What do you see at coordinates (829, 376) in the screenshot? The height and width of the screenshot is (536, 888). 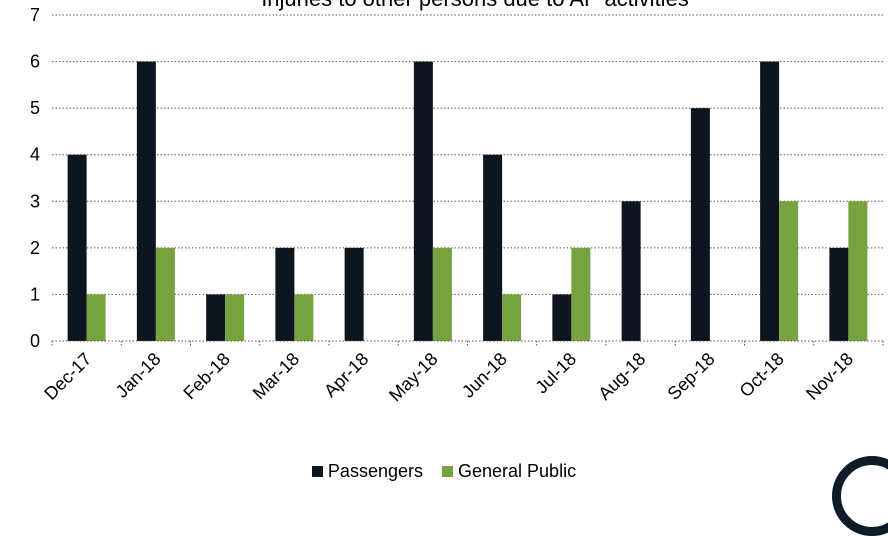 I see `x-tick-label-nov-18: Nov-18` at bounding box center [829, 376].